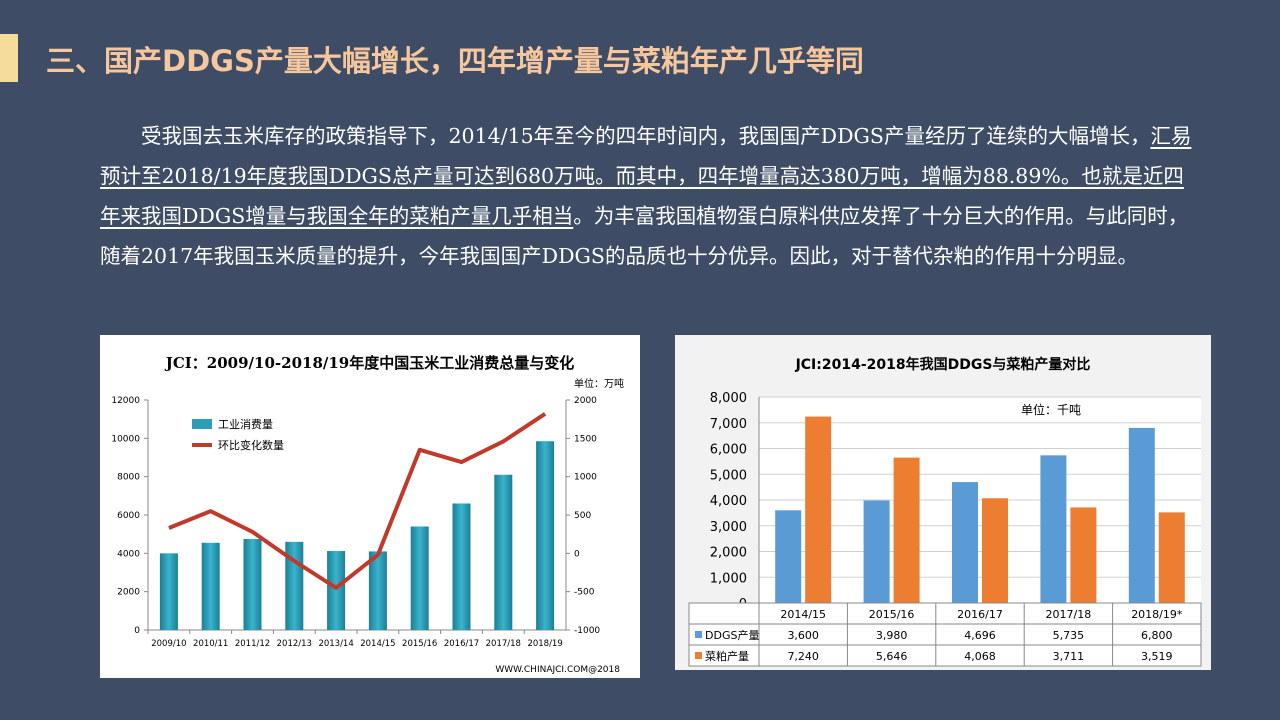 The height and width of the screenshot is (720, 1280). I want to click on chart1-footer: WWW.CHINAJCI.COM@2018, so click(557, 670).